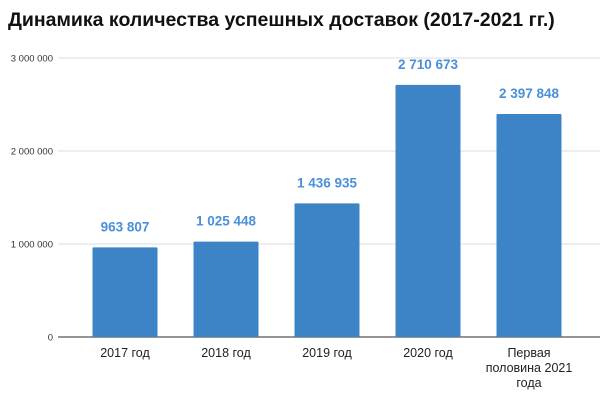 This screenshot has width=600, height=403. What do you see at coordinates (32, 152) in the screenshot?
I see `y-tick-label: 2 000 000` at bounding box center [32, 152].